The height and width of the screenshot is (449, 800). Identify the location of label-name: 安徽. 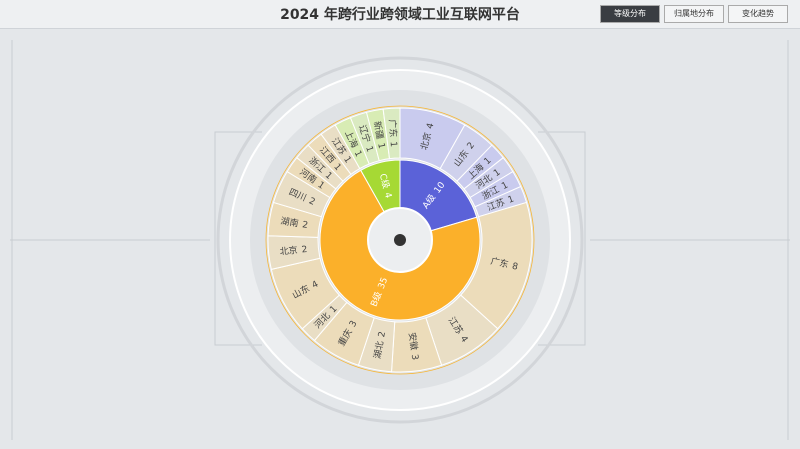
(413, 341).